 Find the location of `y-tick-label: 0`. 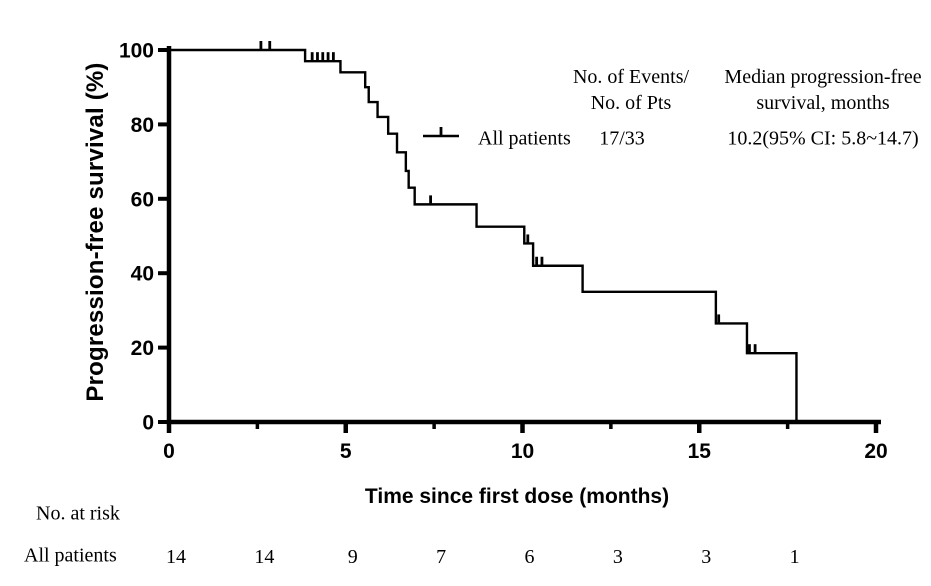

y-tick-label: 0 is located at coordinates (148, 423).